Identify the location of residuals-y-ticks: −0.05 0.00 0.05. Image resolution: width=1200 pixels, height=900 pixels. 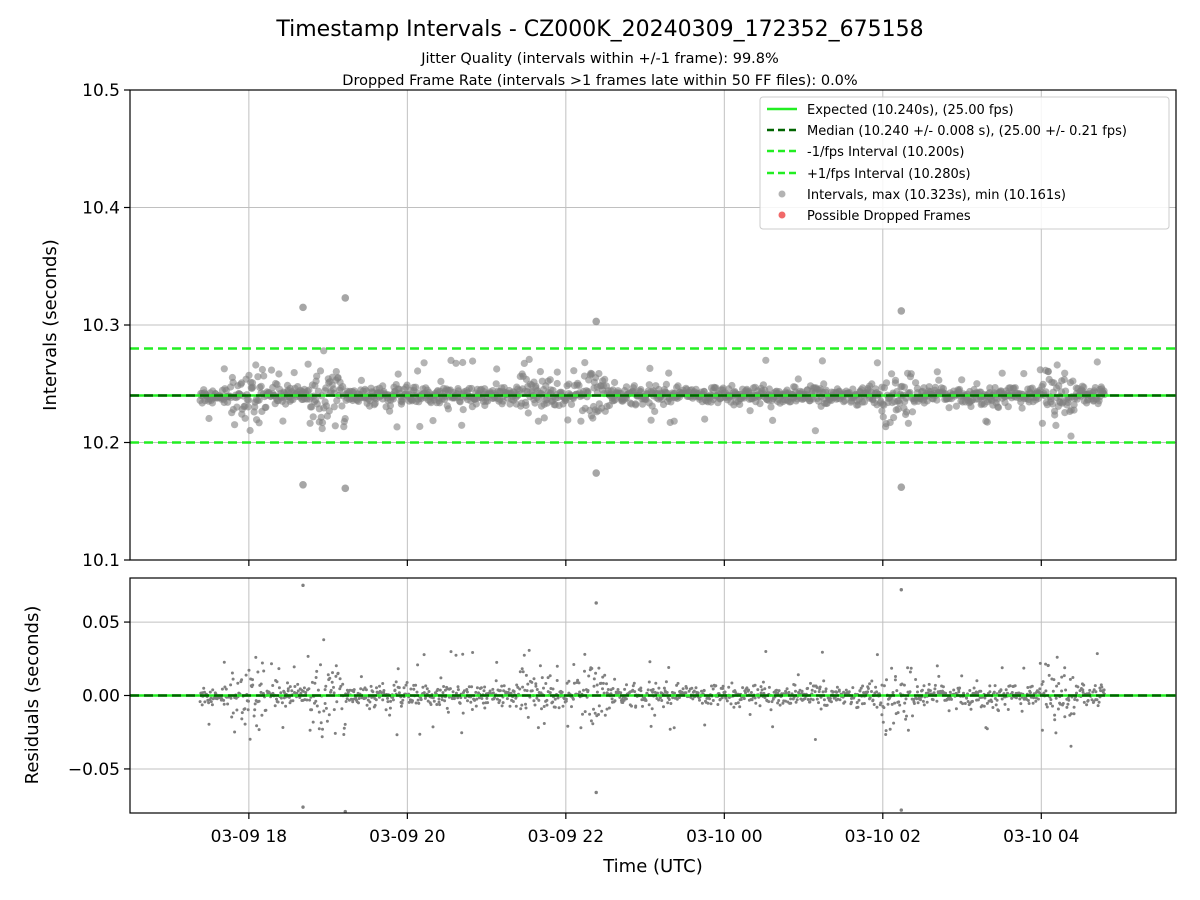
(99, 696).